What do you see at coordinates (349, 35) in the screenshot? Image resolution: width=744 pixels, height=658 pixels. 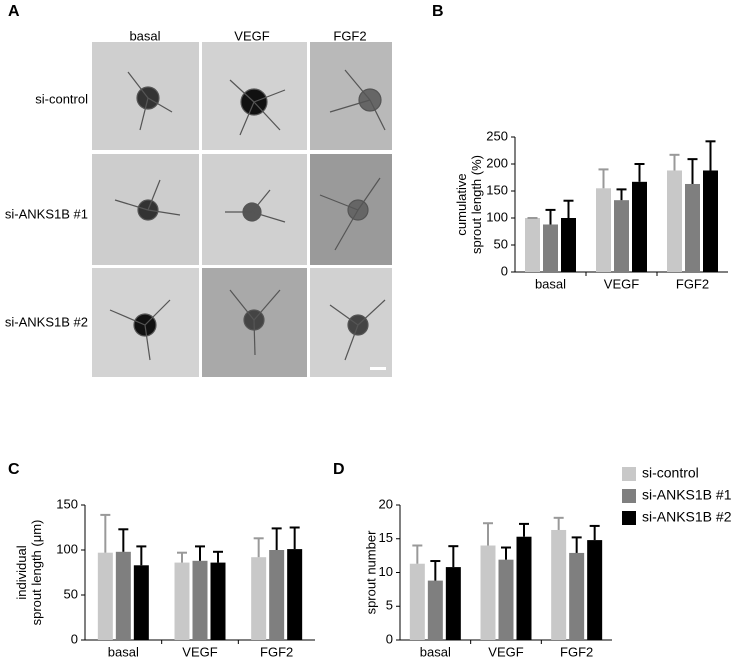 I see `column-label: FGF2` at bounding box center [349, 35].